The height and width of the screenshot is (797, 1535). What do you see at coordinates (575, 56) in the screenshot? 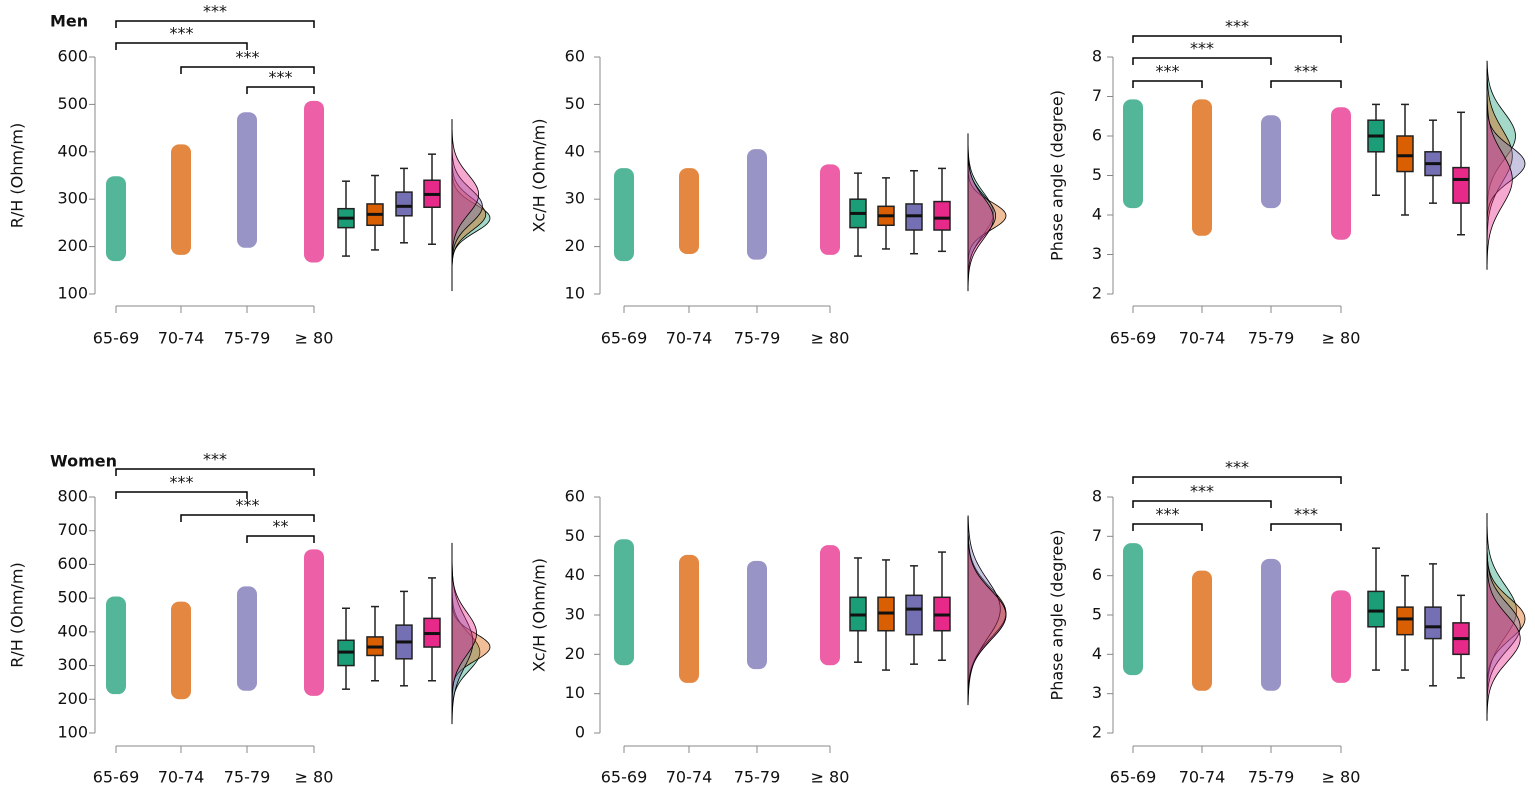
I see `y-tick-label: 60` at bounding box center [575, 56].